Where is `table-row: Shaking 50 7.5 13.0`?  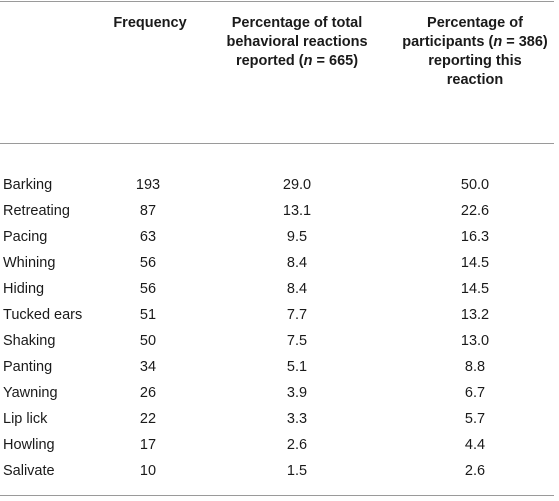
table-row: Shaking 50 7.5 13.0 is located at coordinates (279, 341).